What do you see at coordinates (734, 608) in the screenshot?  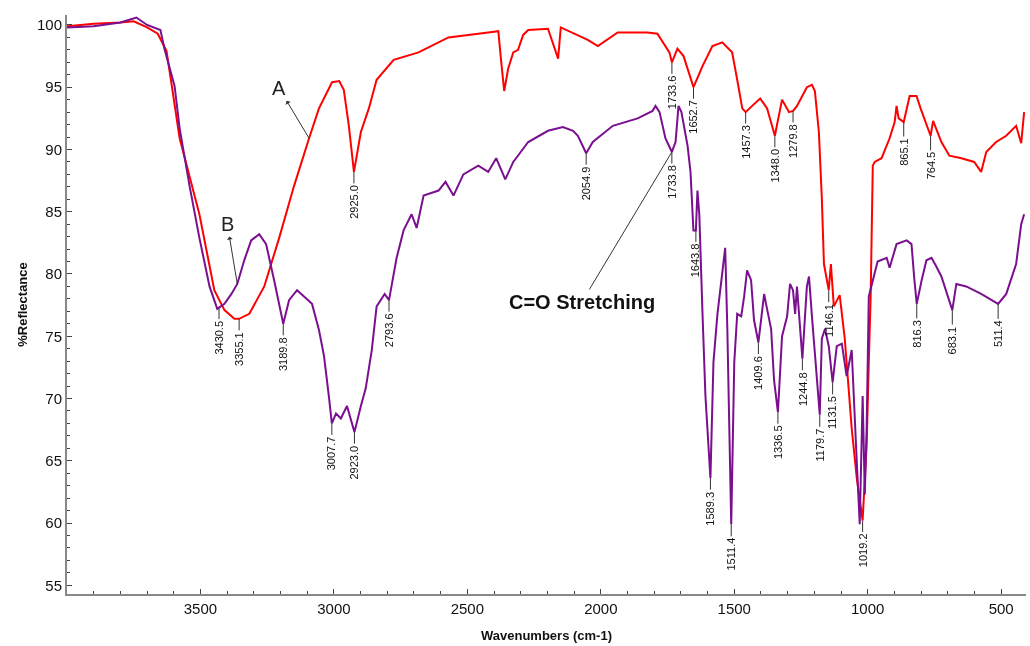 I see `x-tick-label: 1500` at bounding box center [734, 608].